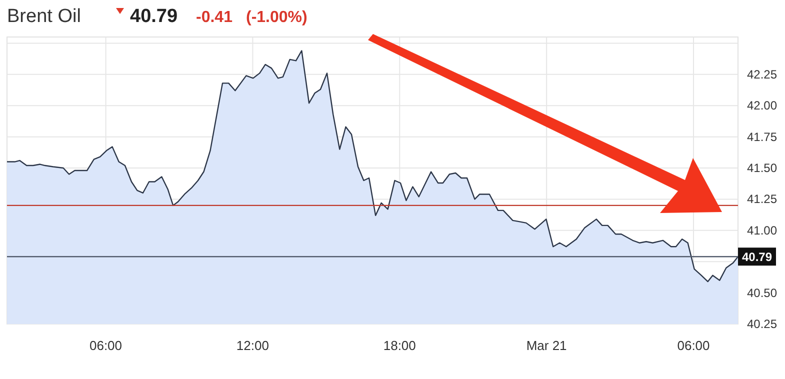 This screenshot has width=785, height=379. What do you see at coordinates (762, 230) in the screenshot?
I see `y-tick-label: 41.00` at bounding box center [762, 230].